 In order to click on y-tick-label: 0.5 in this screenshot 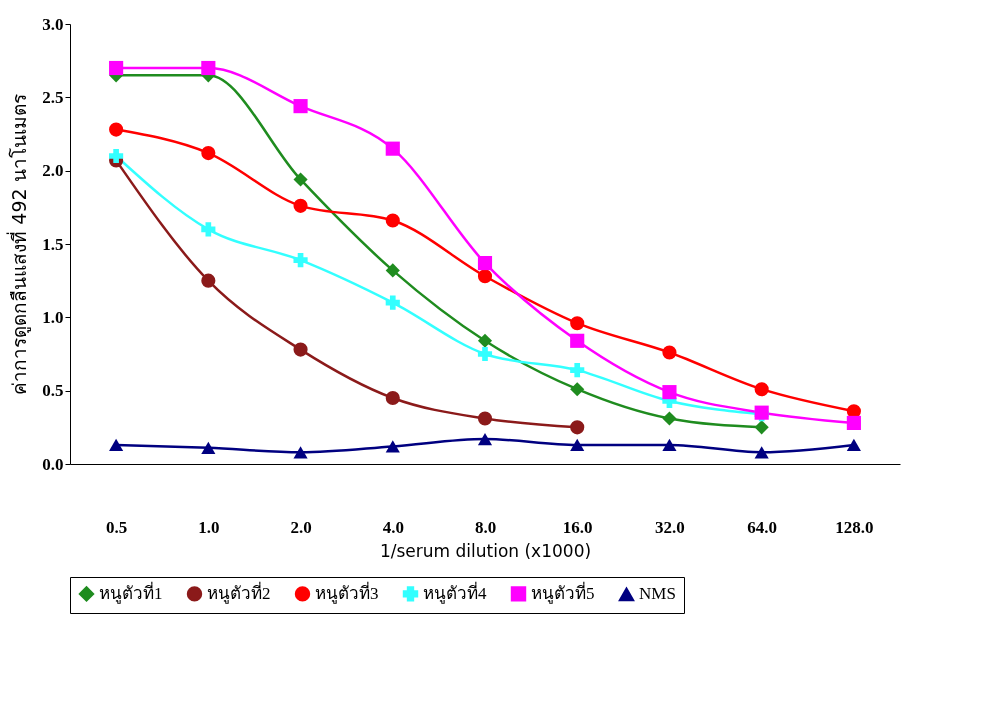, I will do `click(53, 391)`.